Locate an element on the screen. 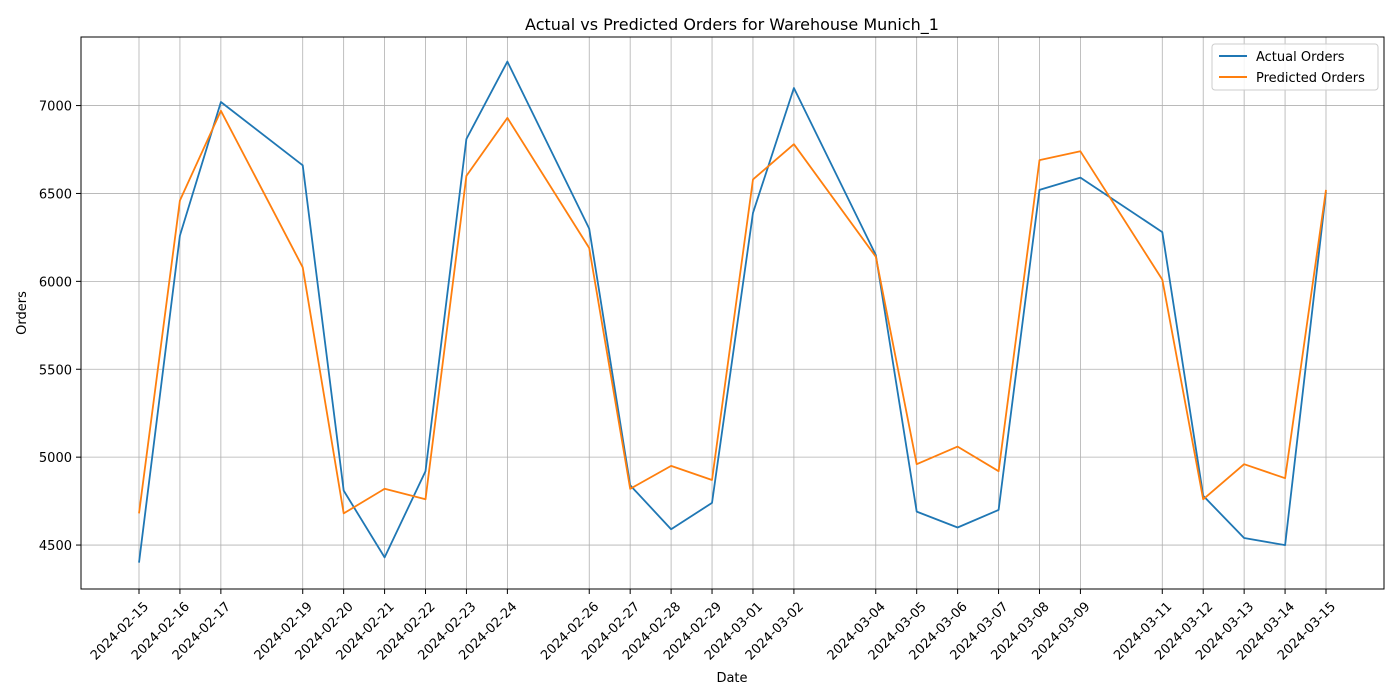 The width and height of the screenshot is (1400, 700). y-tick-label: 5000 is located at coordinates (55, 458).